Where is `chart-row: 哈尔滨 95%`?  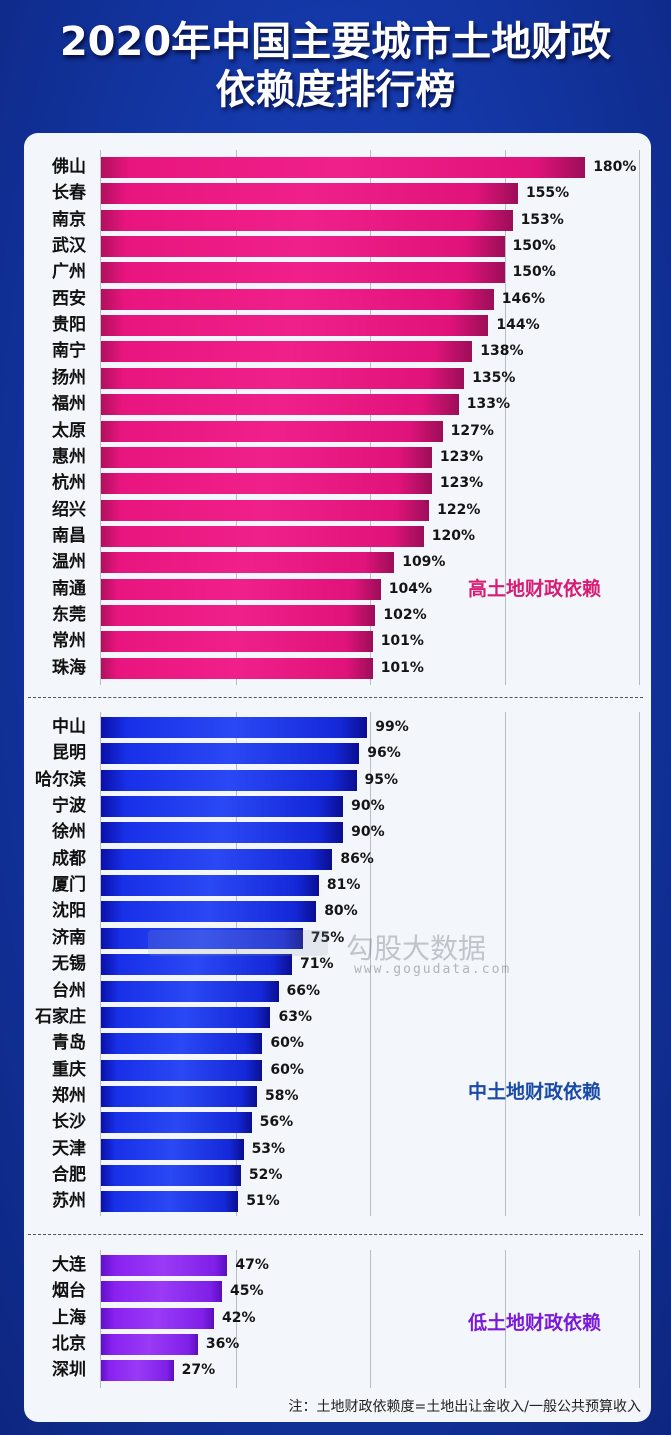 chart-row: 哈尔滨 95% is located at coordinates (335, 780).